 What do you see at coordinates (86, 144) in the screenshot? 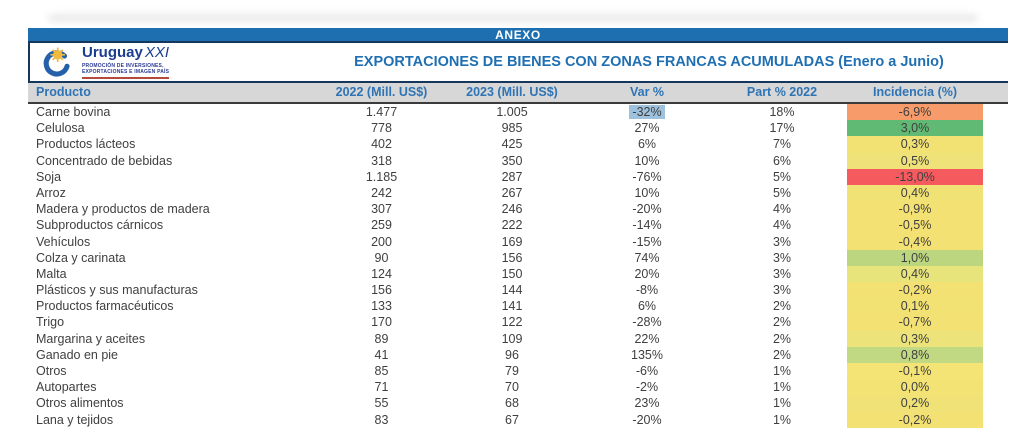
I see `cell-producto: Productos lácteos` at bounding box center [86, 144].